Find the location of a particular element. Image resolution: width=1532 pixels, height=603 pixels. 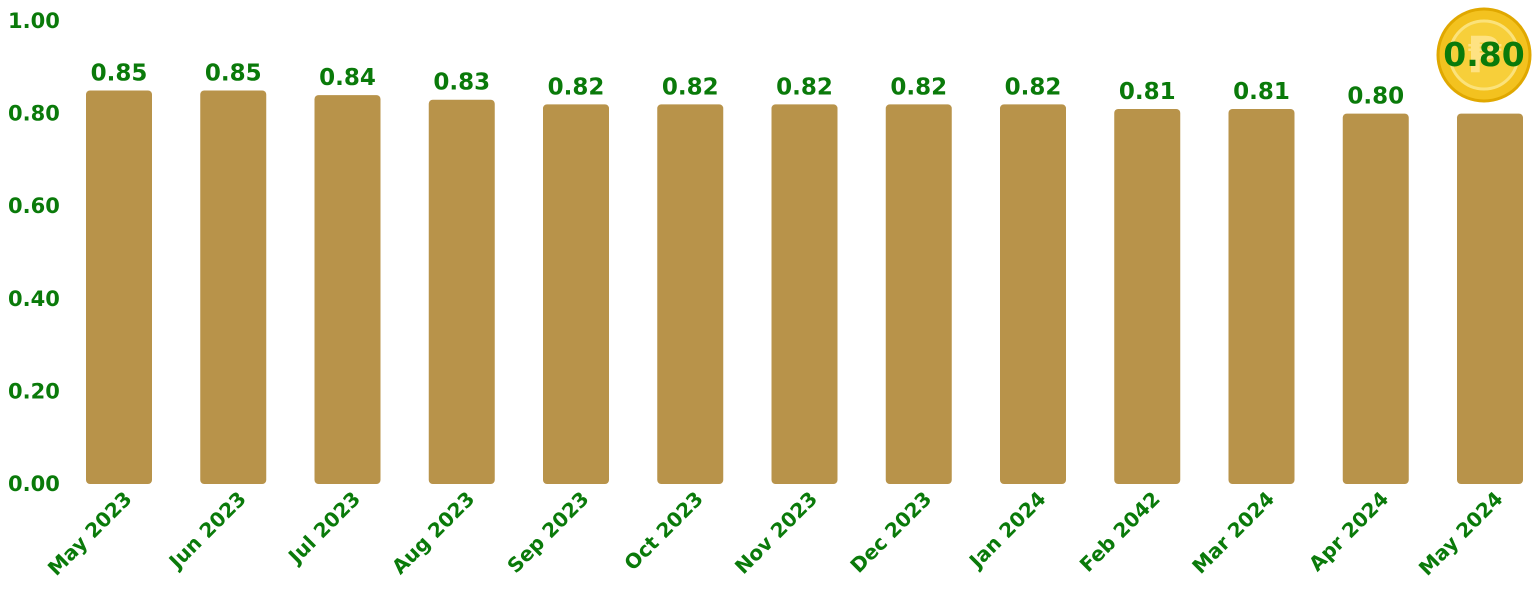

data-label: 0.80 is located at coordinates (1375, 97).